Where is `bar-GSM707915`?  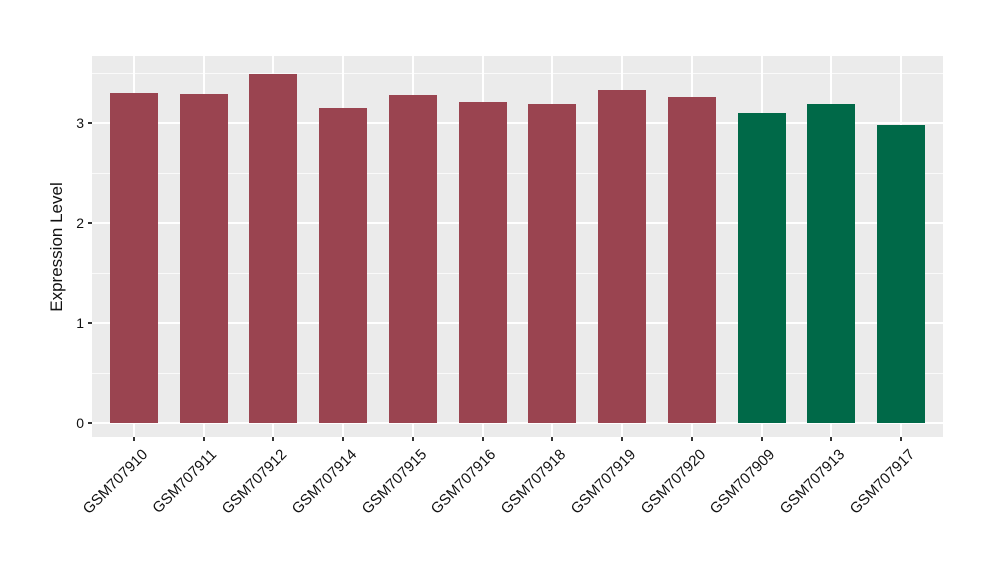 bar-GSM707915 is located at coordinates (412, 259).